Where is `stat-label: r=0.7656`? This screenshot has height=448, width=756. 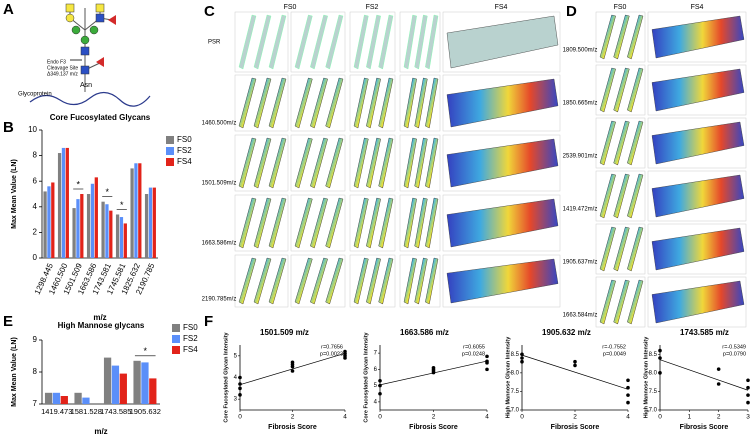 stat-label: r=0.7656 is located at coordinates (332, 347).